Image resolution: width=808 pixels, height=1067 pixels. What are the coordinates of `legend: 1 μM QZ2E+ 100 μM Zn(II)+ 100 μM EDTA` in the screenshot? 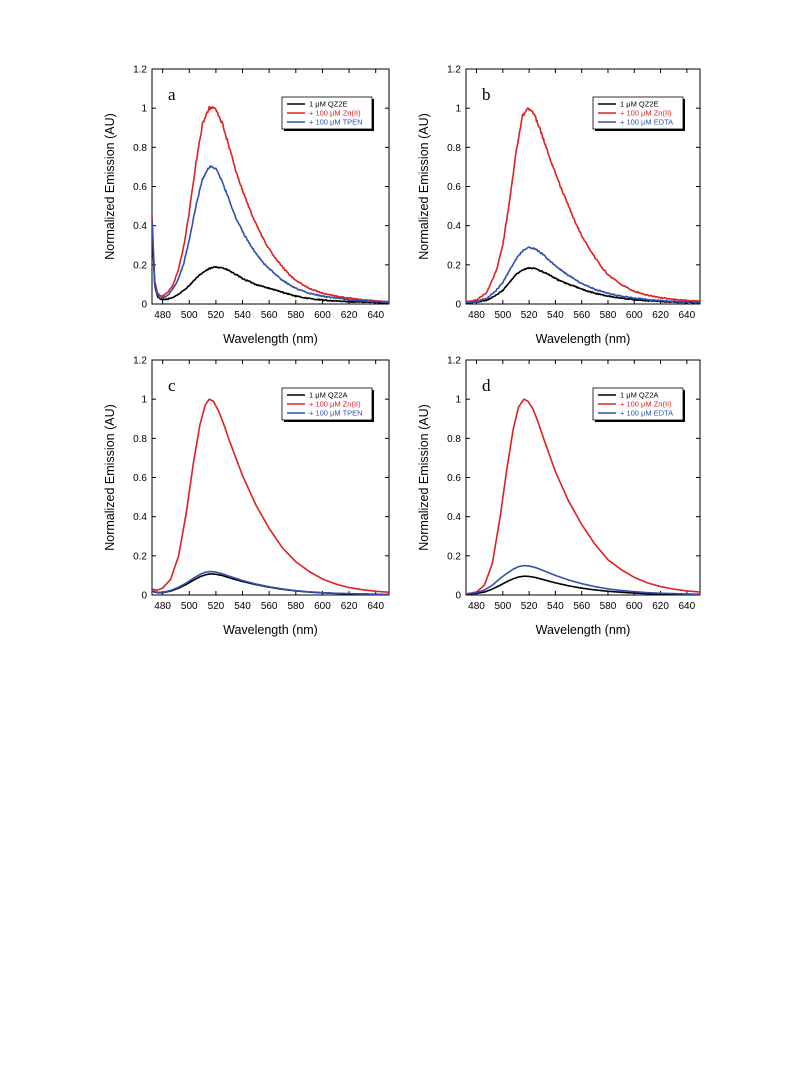 It's located at (638, 113).